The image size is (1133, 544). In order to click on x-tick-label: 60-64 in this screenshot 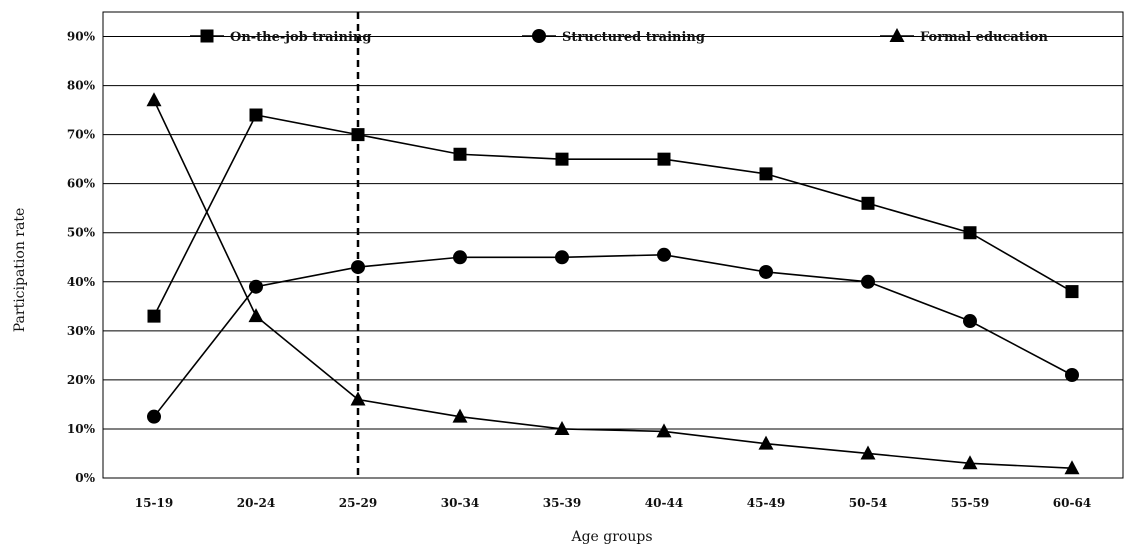, I will do `click(1072, 503)`.